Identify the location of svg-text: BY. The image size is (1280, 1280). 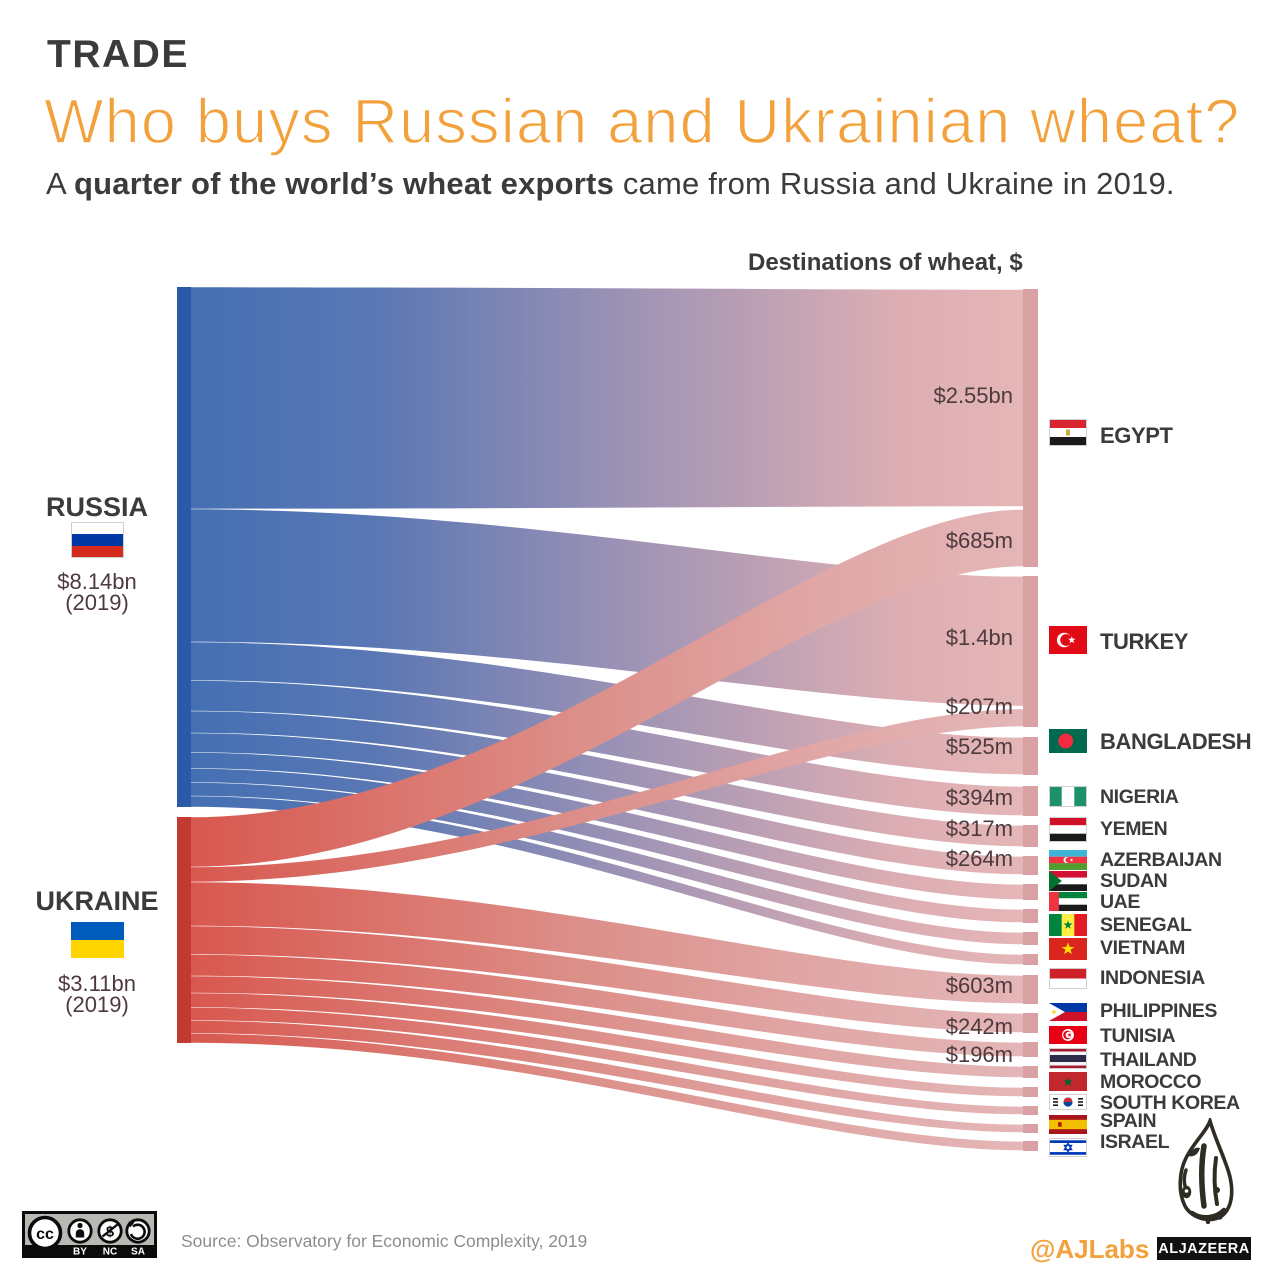
(80, 1252).